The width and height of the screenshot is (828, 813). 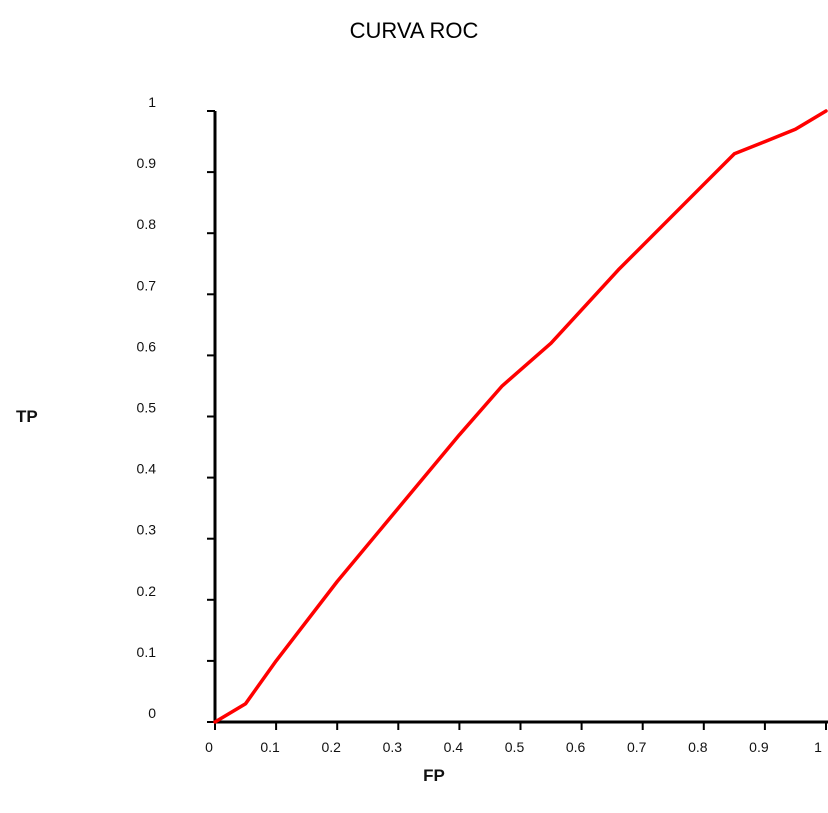 What do you see at coordinates (414, 30) in the screenshot?
I see `chart-title: CURVA ROC` at bounding box center [414, 30].